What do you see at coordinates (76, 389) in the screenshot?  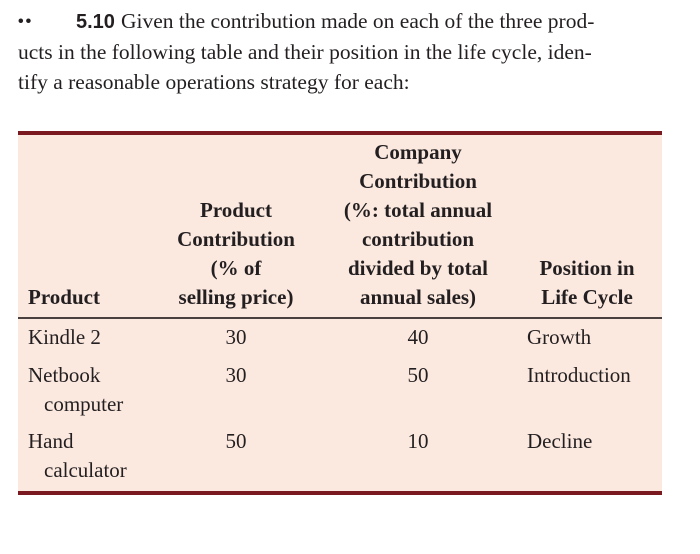 I see `table-row-product: Netbook computer` at bounding box center [76, 389].